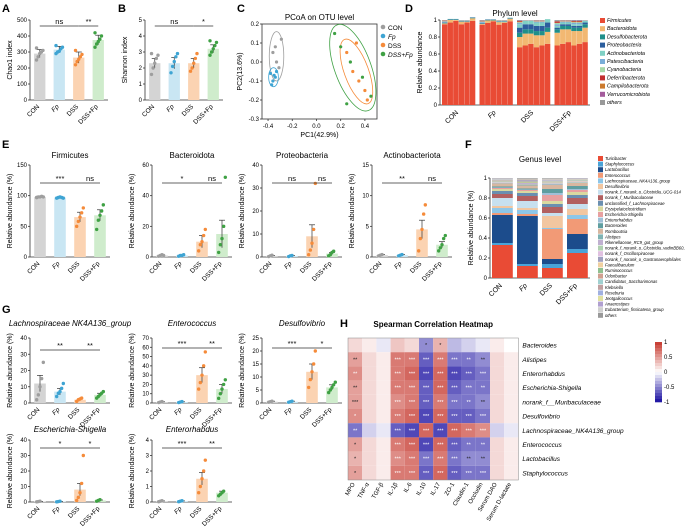 This screenshot has width=685, height=528. I want to click on heatmap-sig-9-5: ***, so click(426, 474).